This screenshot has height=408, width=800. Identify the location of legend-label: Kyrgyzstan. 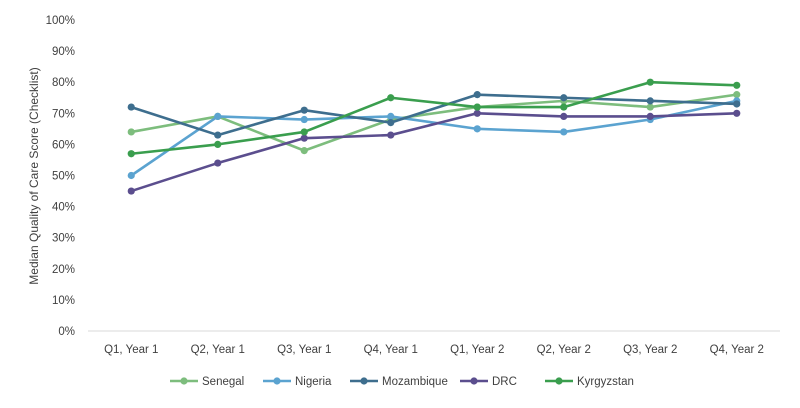
(605, 382).